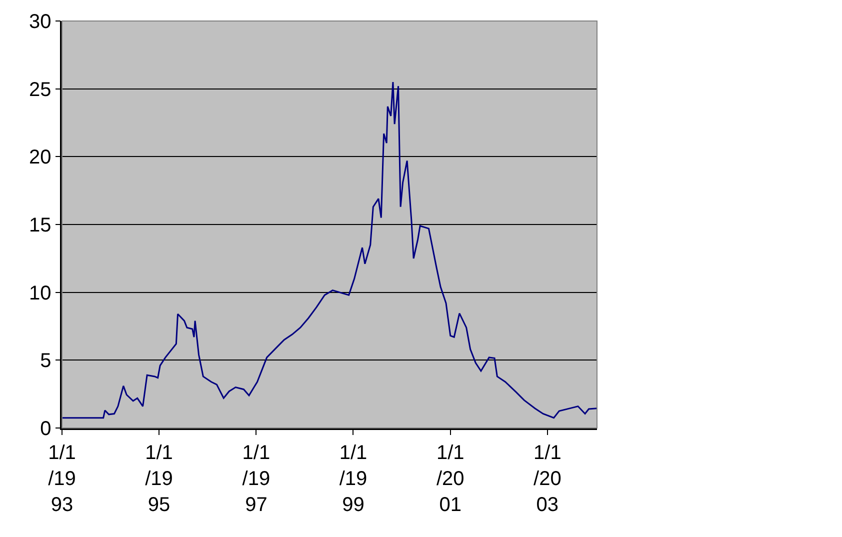 The width and height of the screenshot is (842, 537). I want to click on x-tick-label: 1/1/2003, so click(548, 479).